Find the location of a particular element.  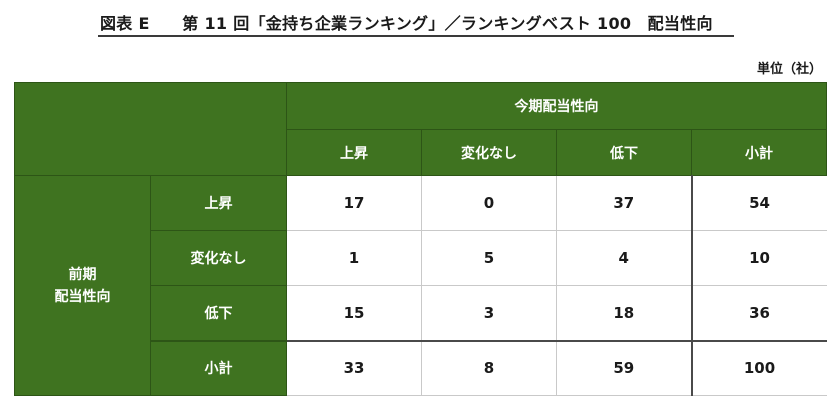

col-header-decline: 低下 is located at coordinates (624, 152).